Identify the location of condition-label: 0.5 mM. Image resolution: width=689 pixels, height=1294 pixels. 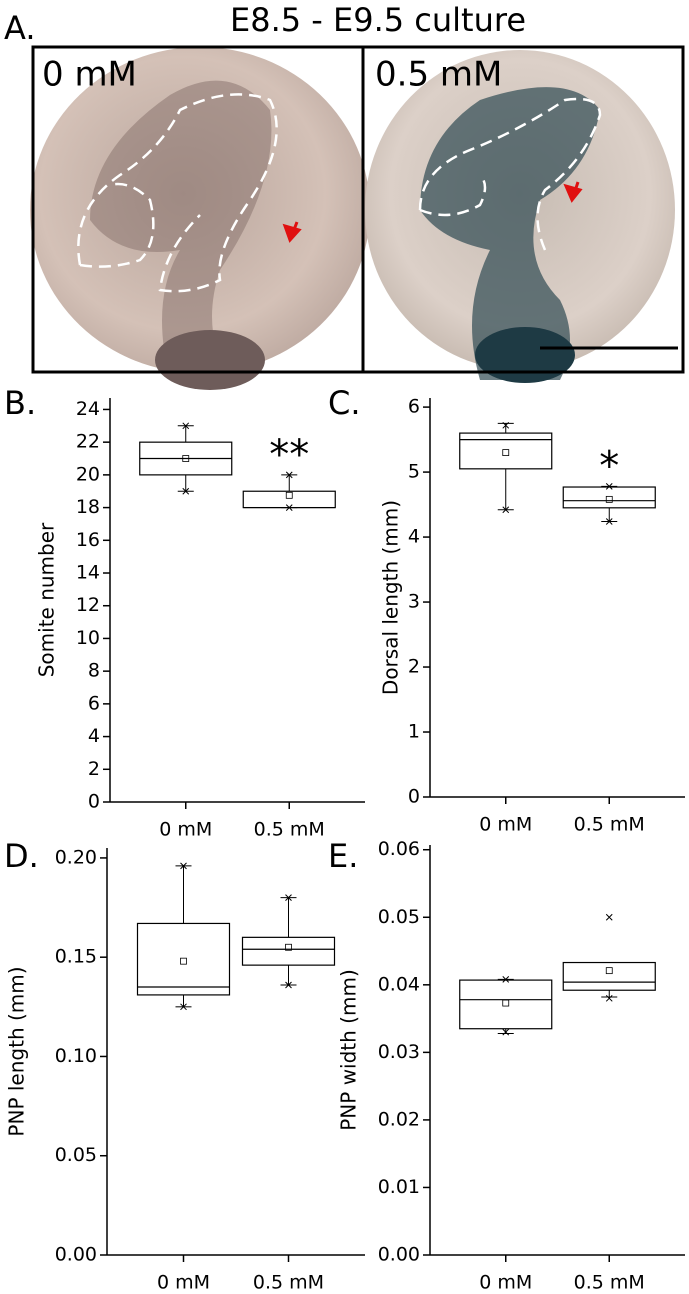
(438, 75).